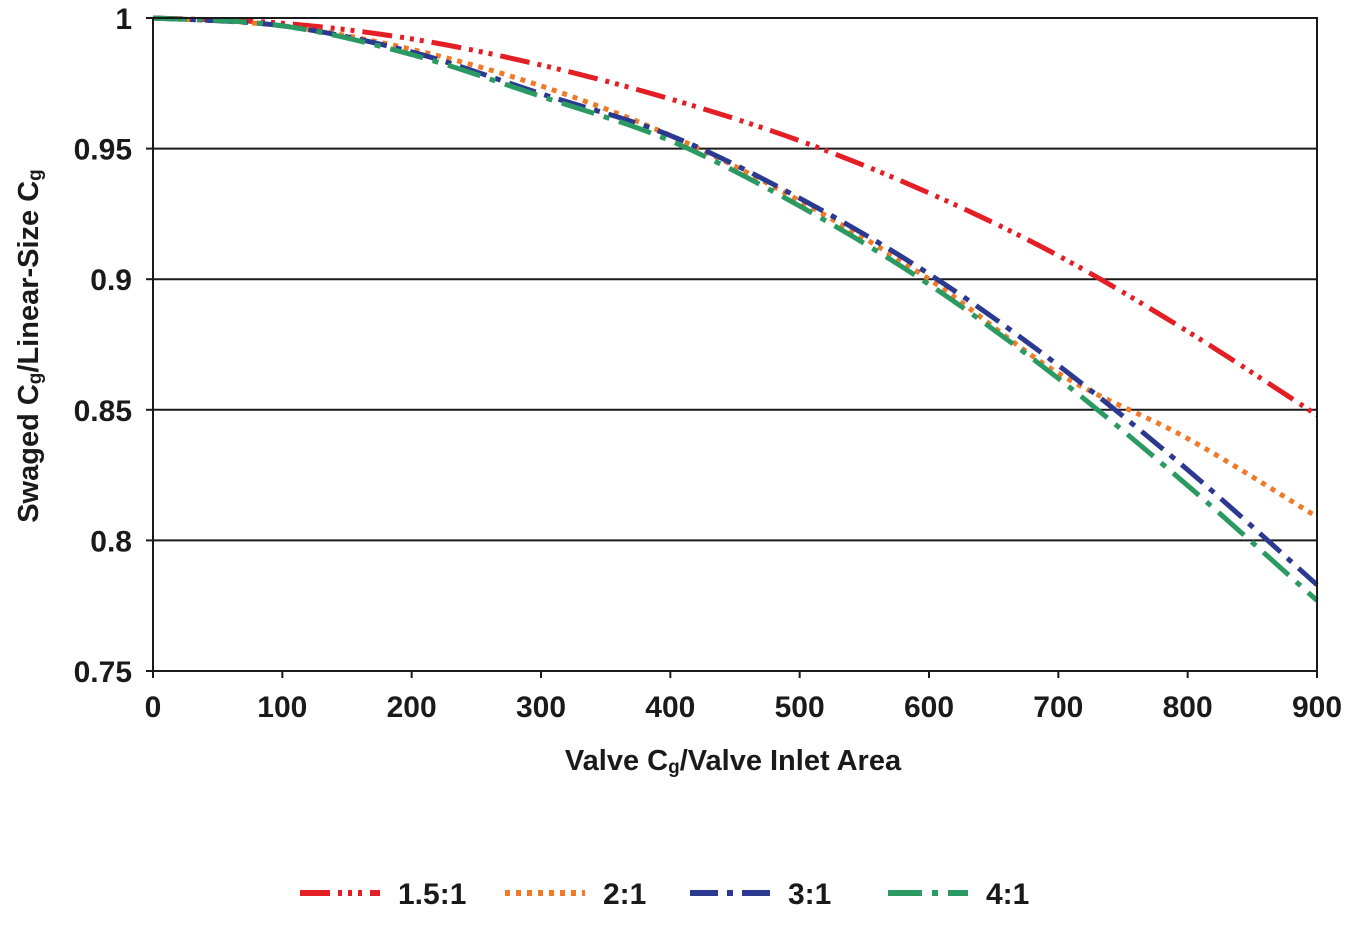 This screenshot has height=927, width=1359. Describe the element at coordinates (103, 411) in the screenshot. I see `y-tick-label: 0.85` at that location.